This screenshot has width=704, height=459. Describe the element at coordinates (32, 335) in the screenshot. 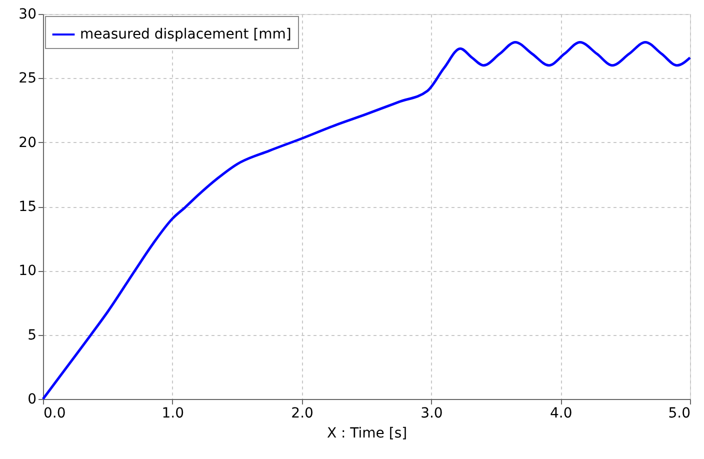

I see `y-tick-label: 5` at that location.